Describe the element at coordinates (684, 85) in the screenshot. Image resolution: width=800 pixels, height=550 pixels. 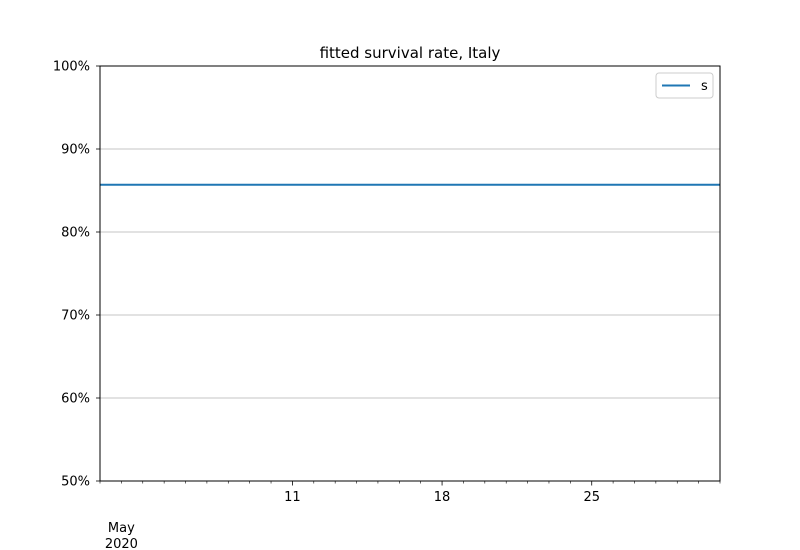
I see `legend: s` at that location.